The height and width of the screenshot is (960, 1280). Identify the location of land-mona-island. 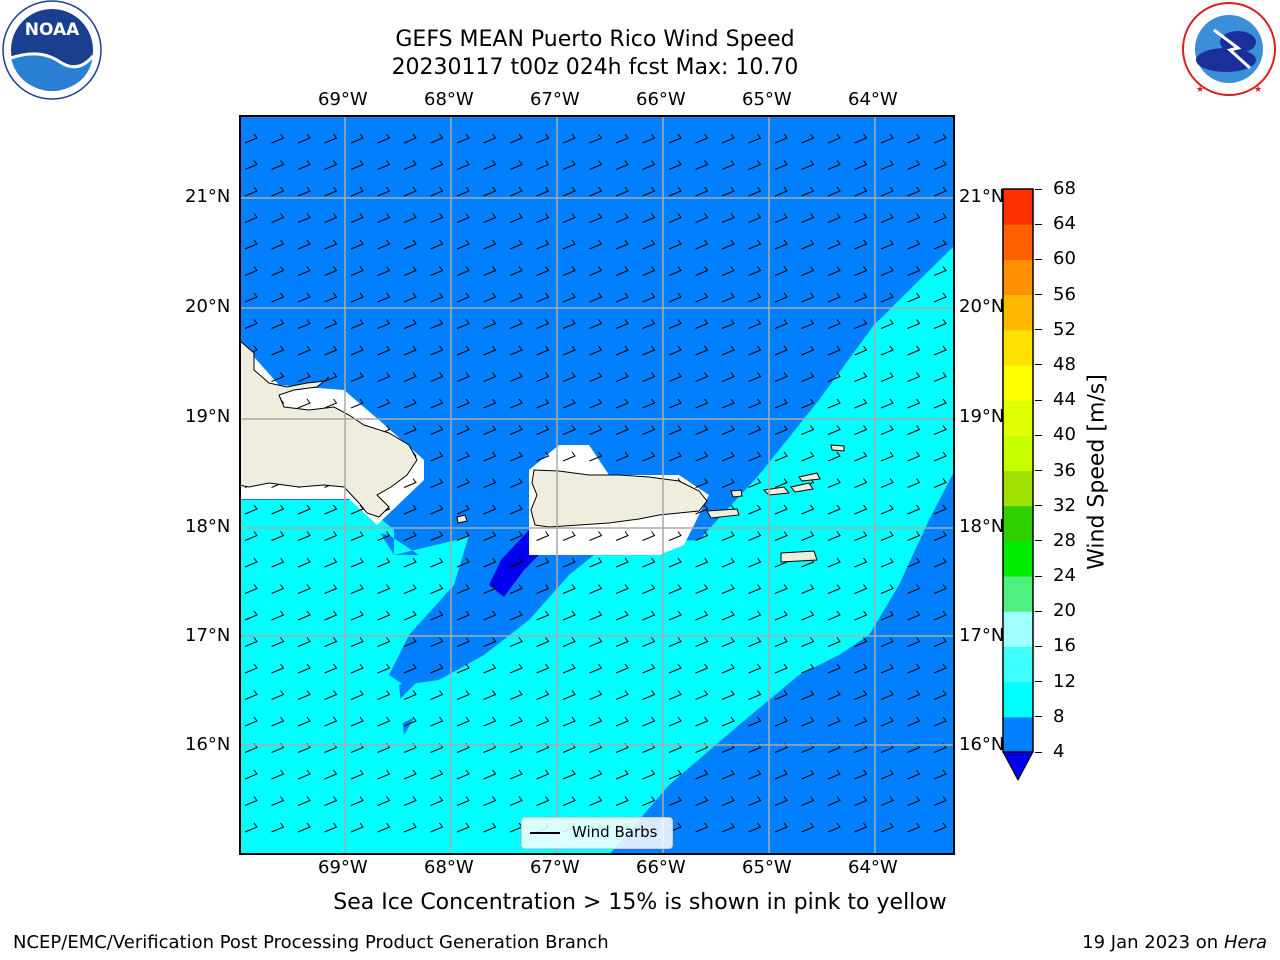
(462, 519).